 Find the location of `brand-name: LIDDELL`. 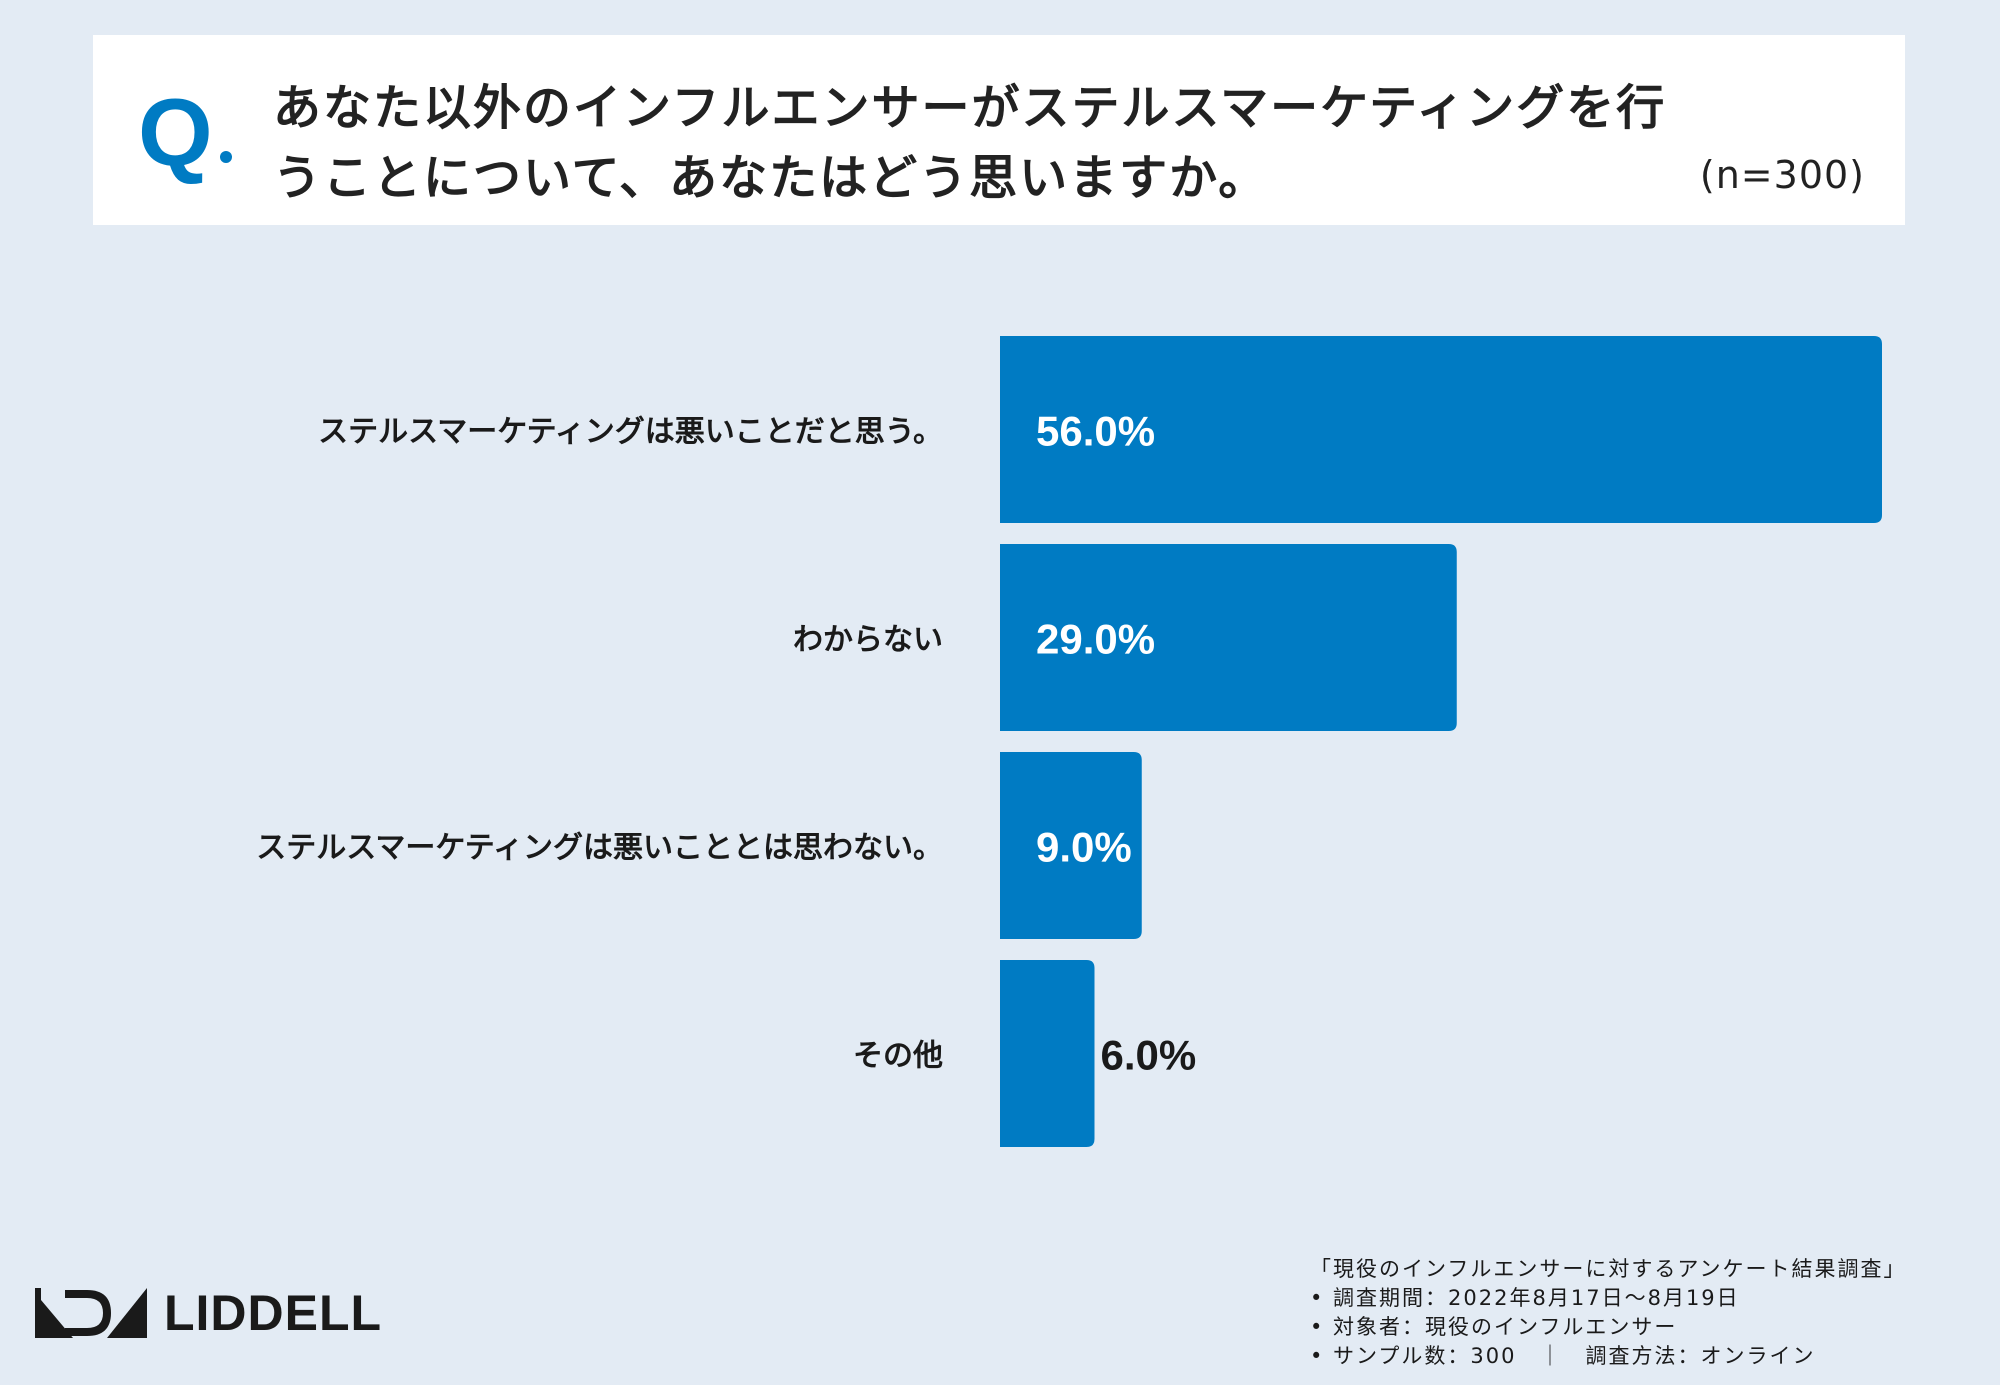

brand-name: LIDDELL is located at coordinates (273, 1313).